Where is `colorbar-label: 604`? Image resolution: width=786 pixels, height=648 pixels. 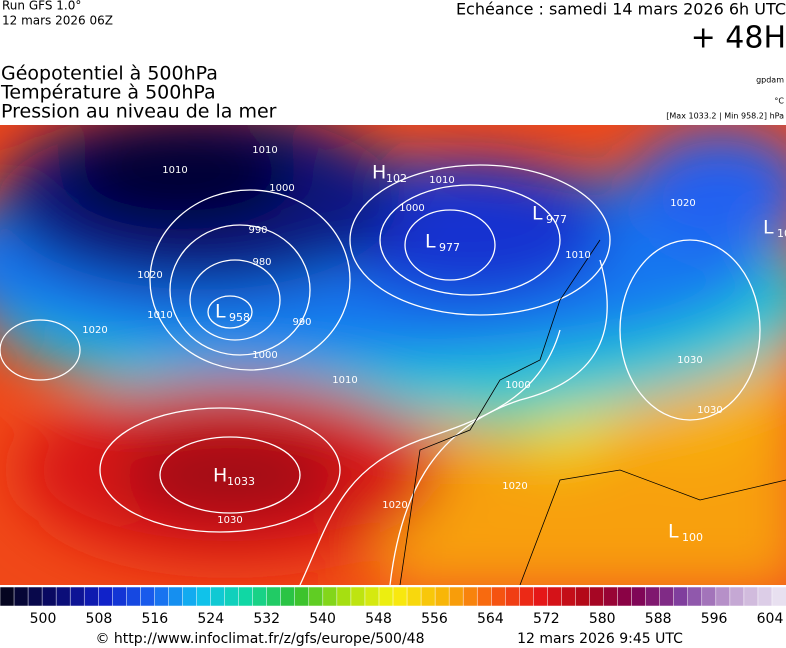
colorbar-label: 604 is located at coordinates (770, 619).